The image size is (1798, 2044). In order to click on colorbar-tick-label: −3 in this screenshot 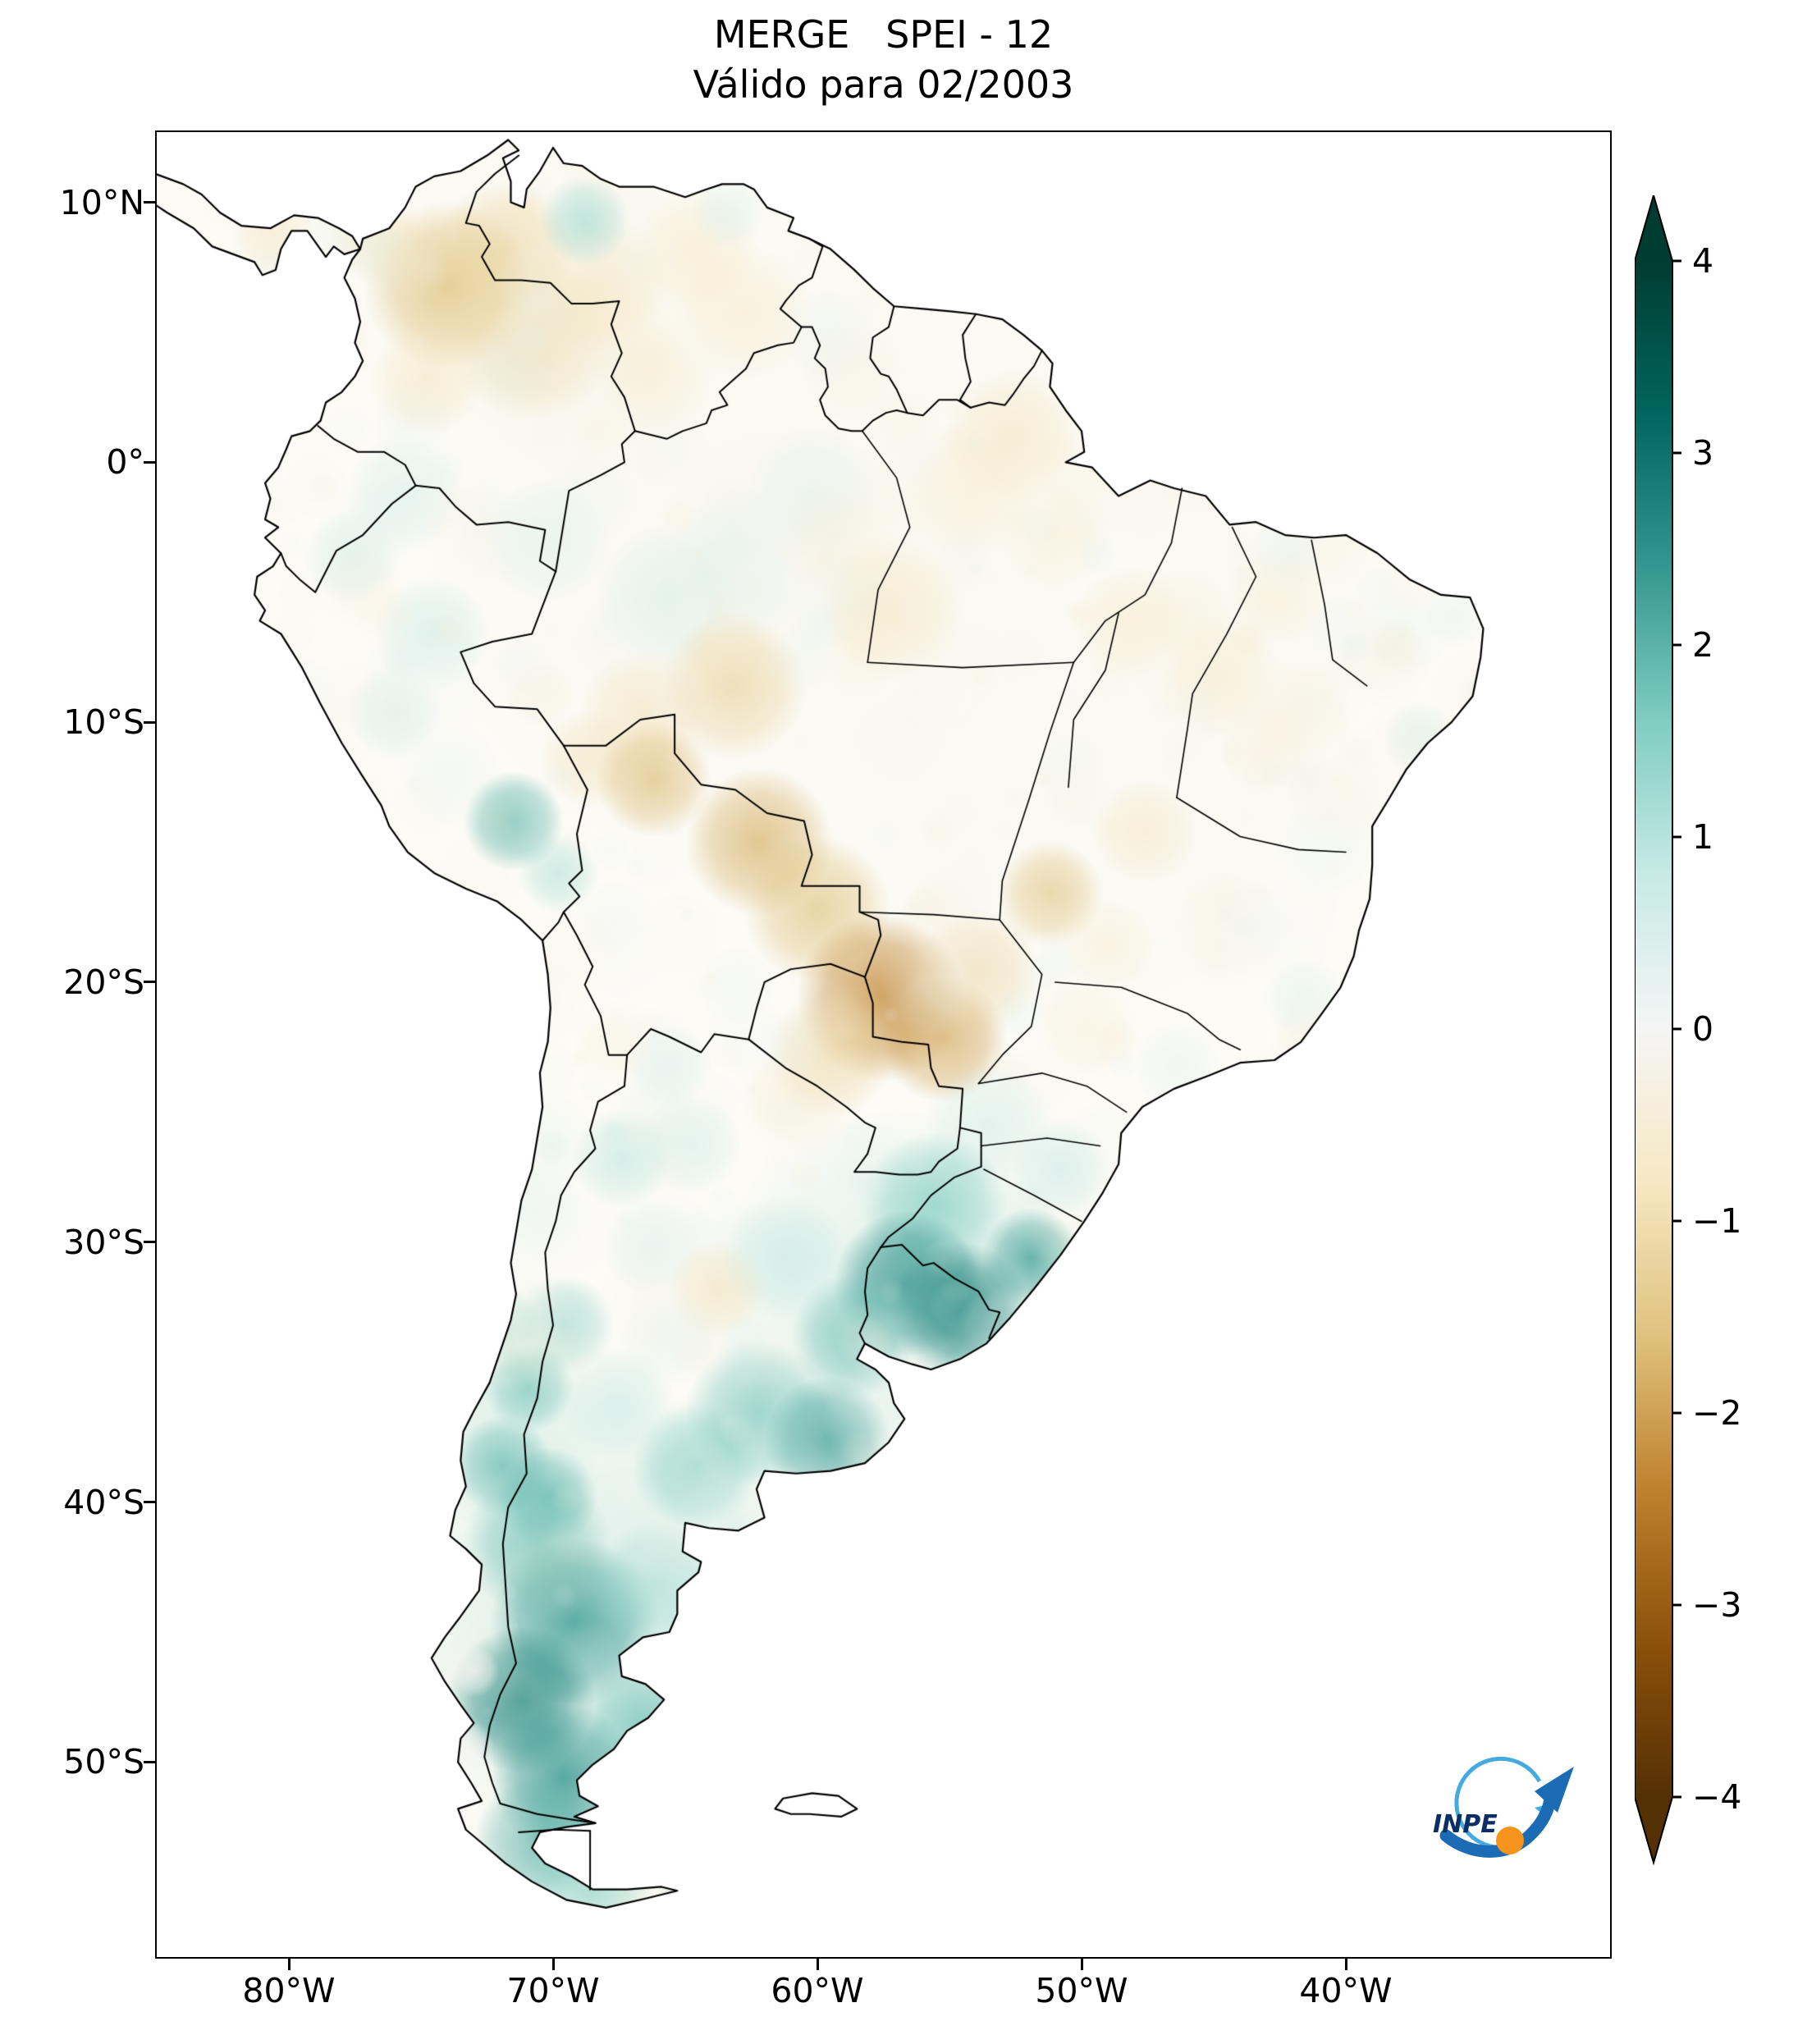, I will do `click(1717, 1605)`.